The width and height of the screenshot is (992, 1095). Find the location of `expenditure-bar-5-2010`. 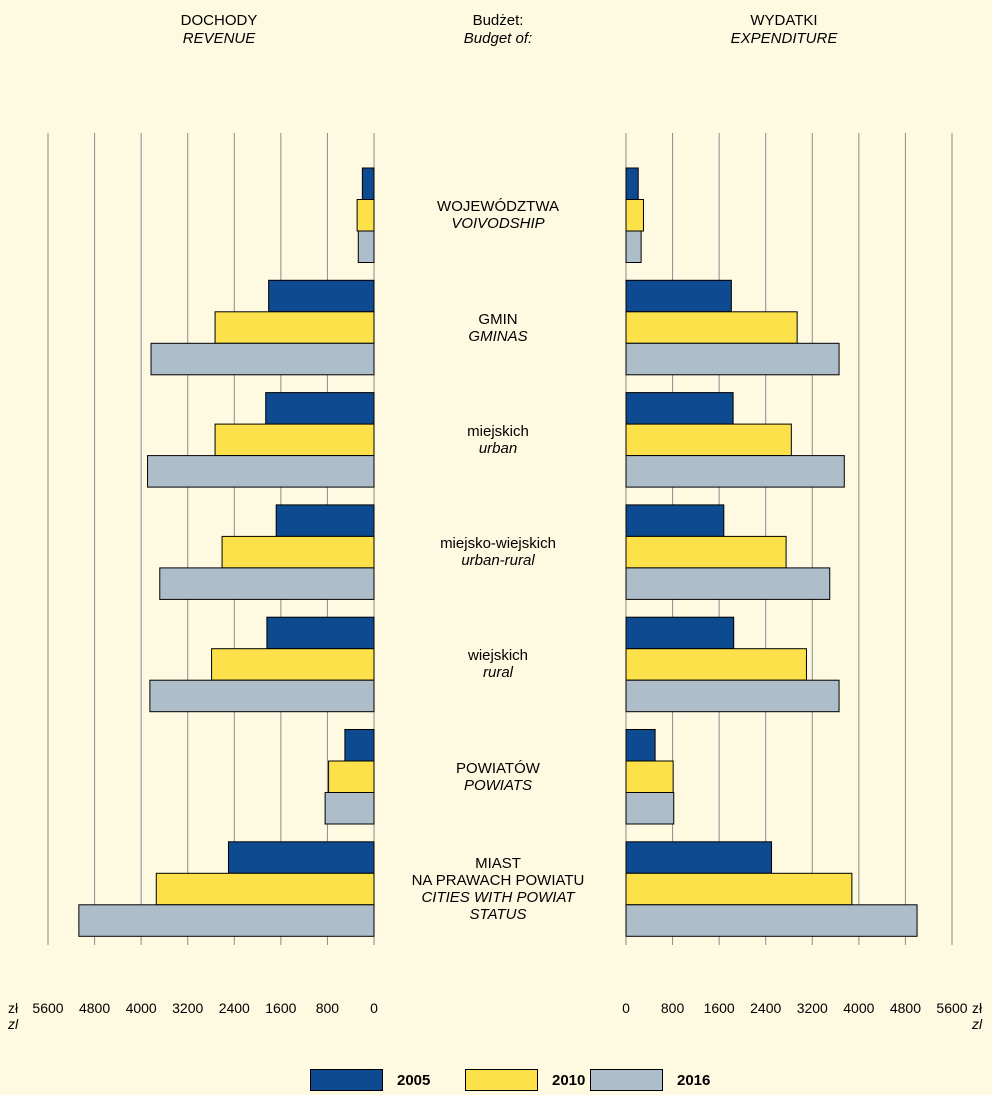

expenditure-bar-5-2010 is located at coordinates (649, 776).